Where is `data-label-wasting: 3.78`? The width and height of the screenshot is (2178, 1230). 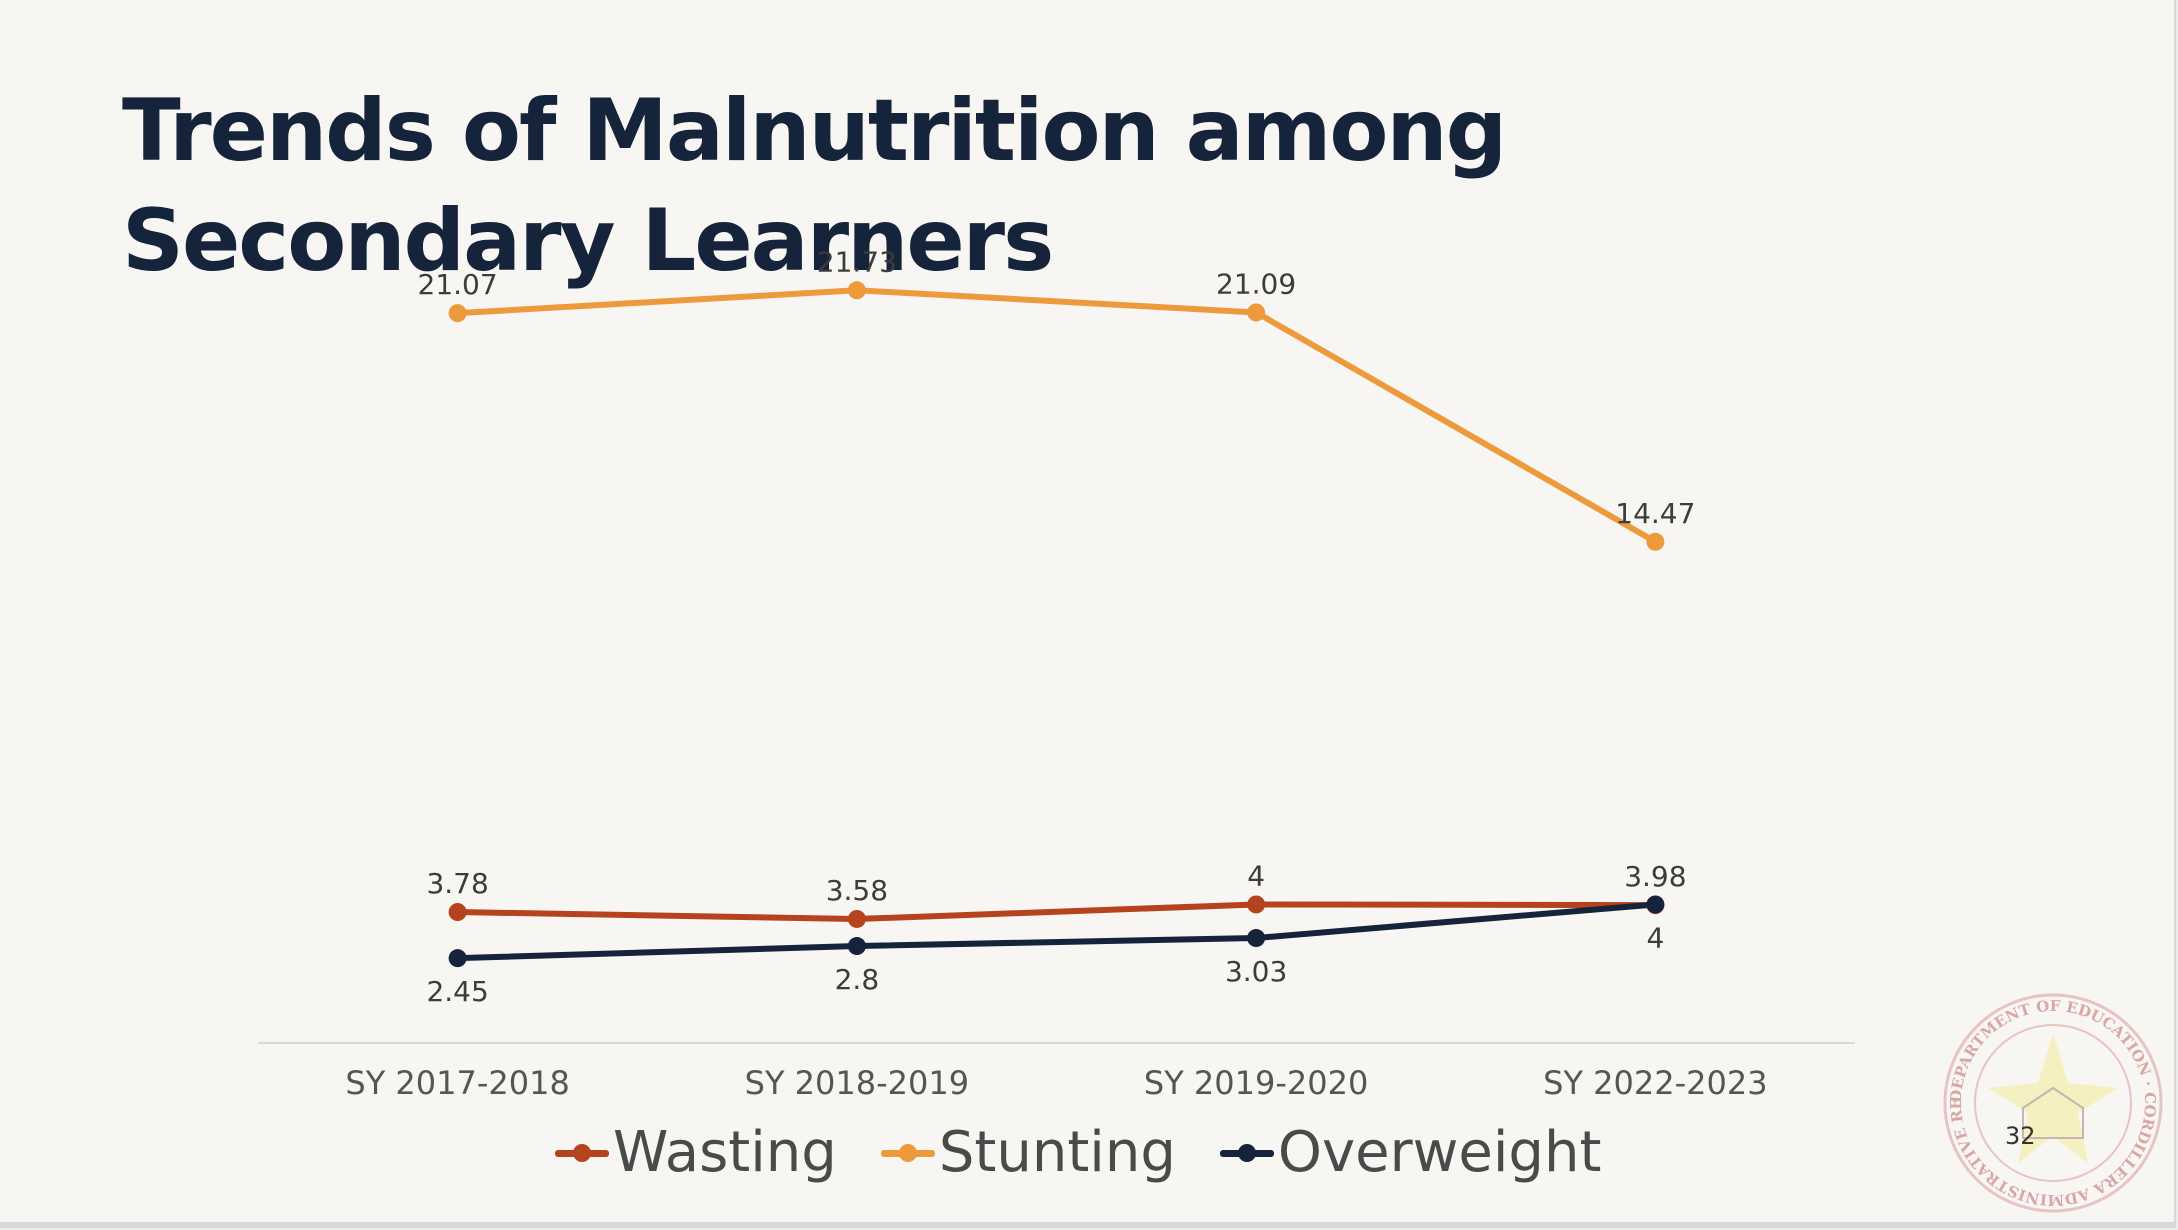 data-label-wasting: 3.78 is located at coordinates (457, 883).